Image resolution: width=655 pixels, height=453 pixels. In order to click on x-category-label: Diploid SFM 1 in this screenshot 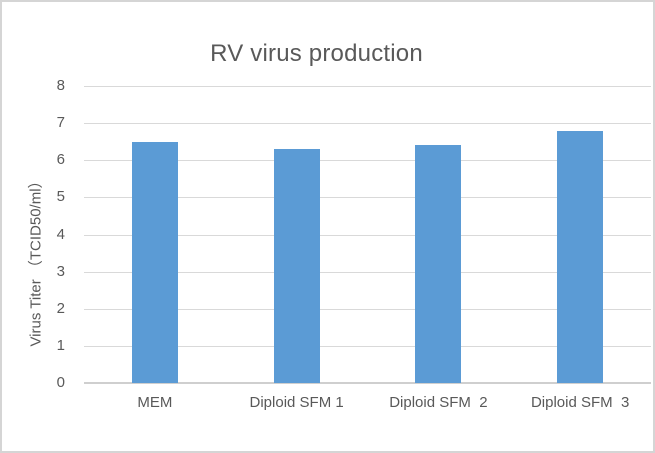, I will do `click(296, 402)`.